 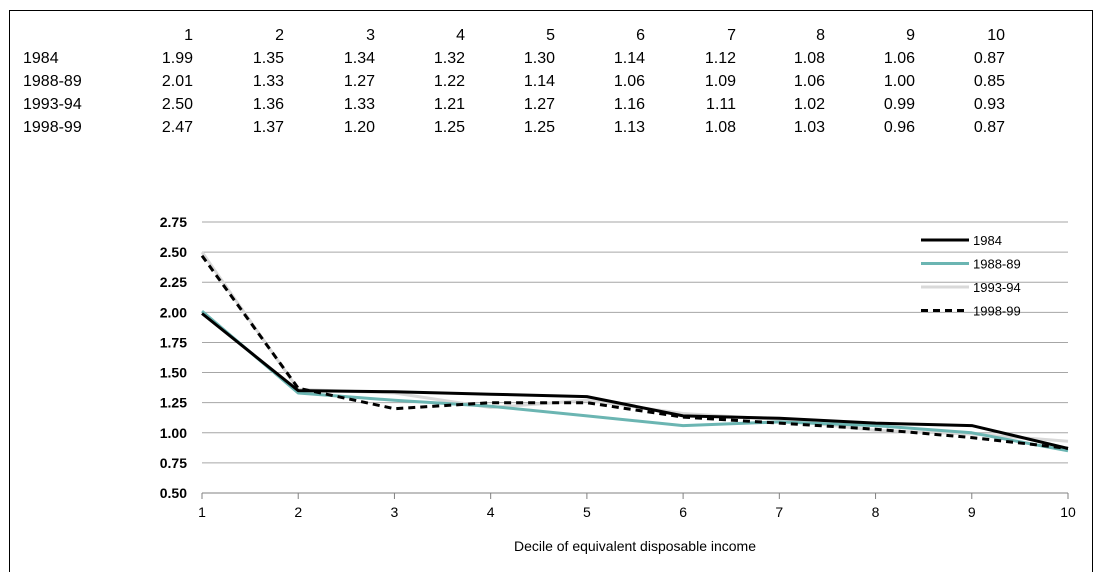 I want to click on table-header-cell: 5, so click(x=550, y=35).